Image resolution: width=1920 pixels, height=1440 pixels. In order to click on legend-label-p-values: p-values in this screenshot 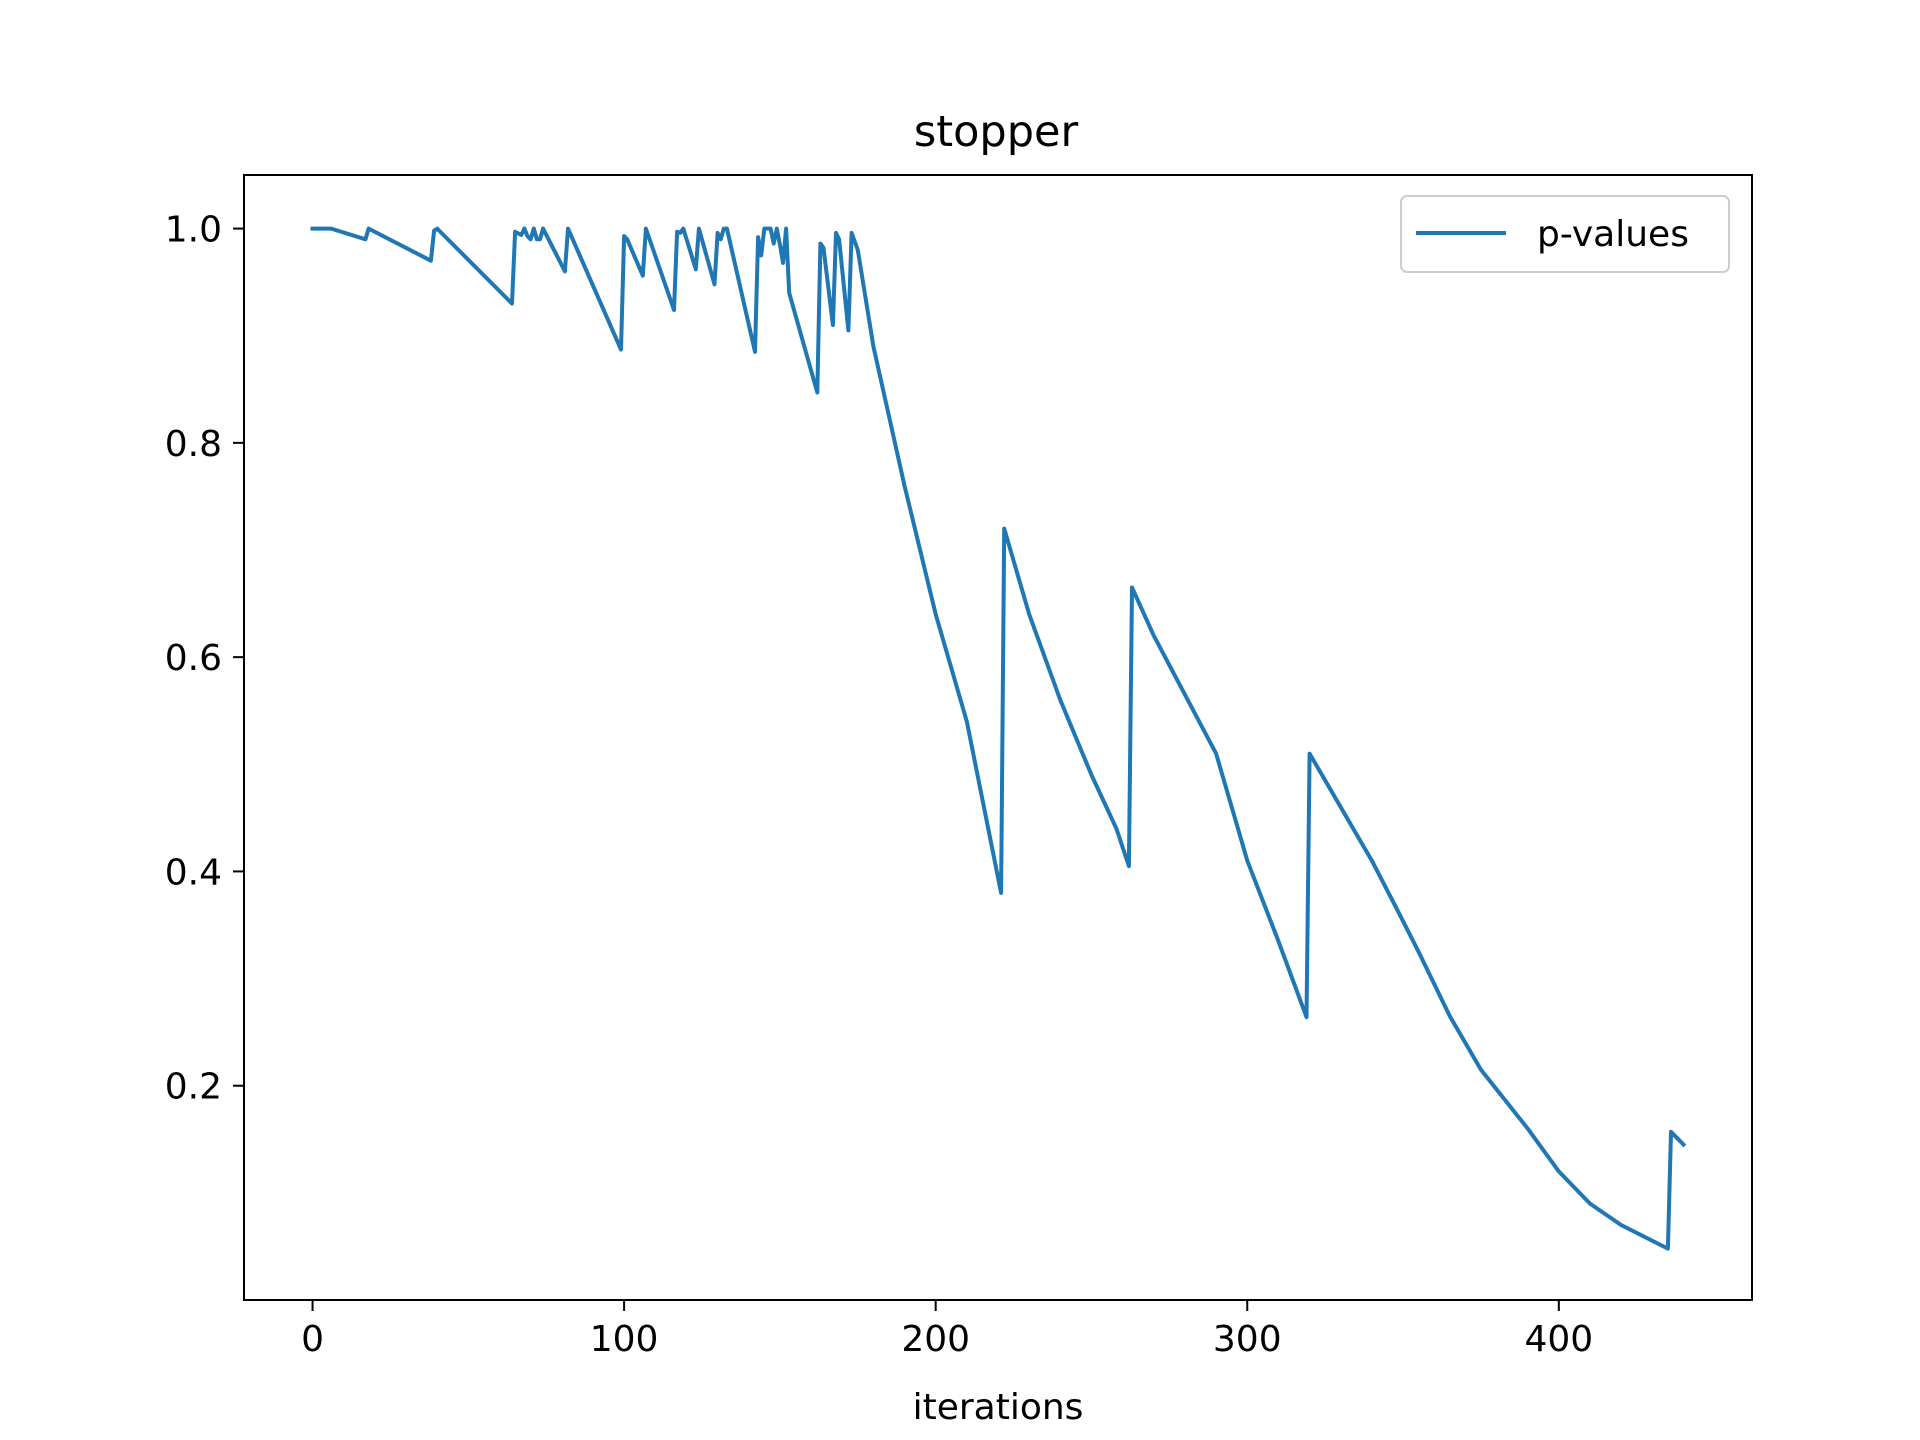, I will do `click(1613, 234)`.